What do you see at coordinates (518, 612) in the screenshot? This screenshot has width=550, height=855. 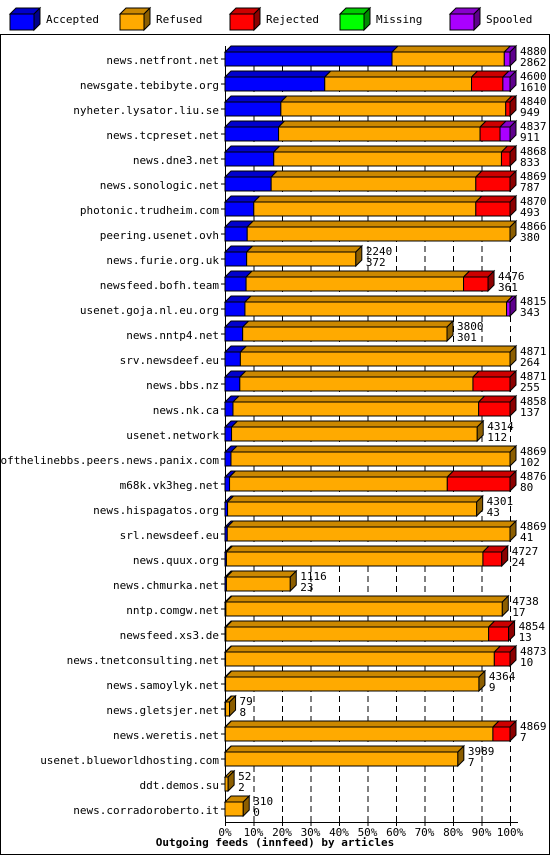 I see `value-label-accepted: 17` at bounding box center [518, 612].